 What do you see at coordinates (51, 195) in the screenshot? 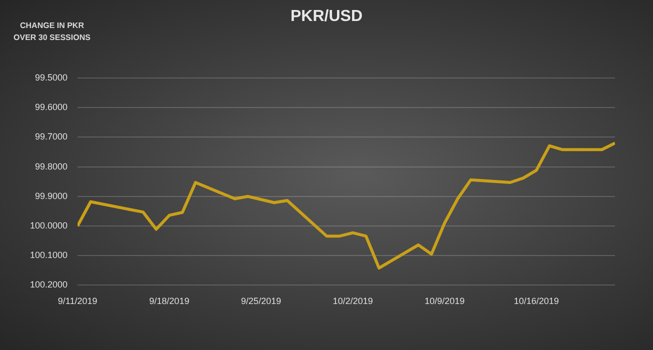
I see `y-tick-label: 99.9000` at bounding box center [51, 195].